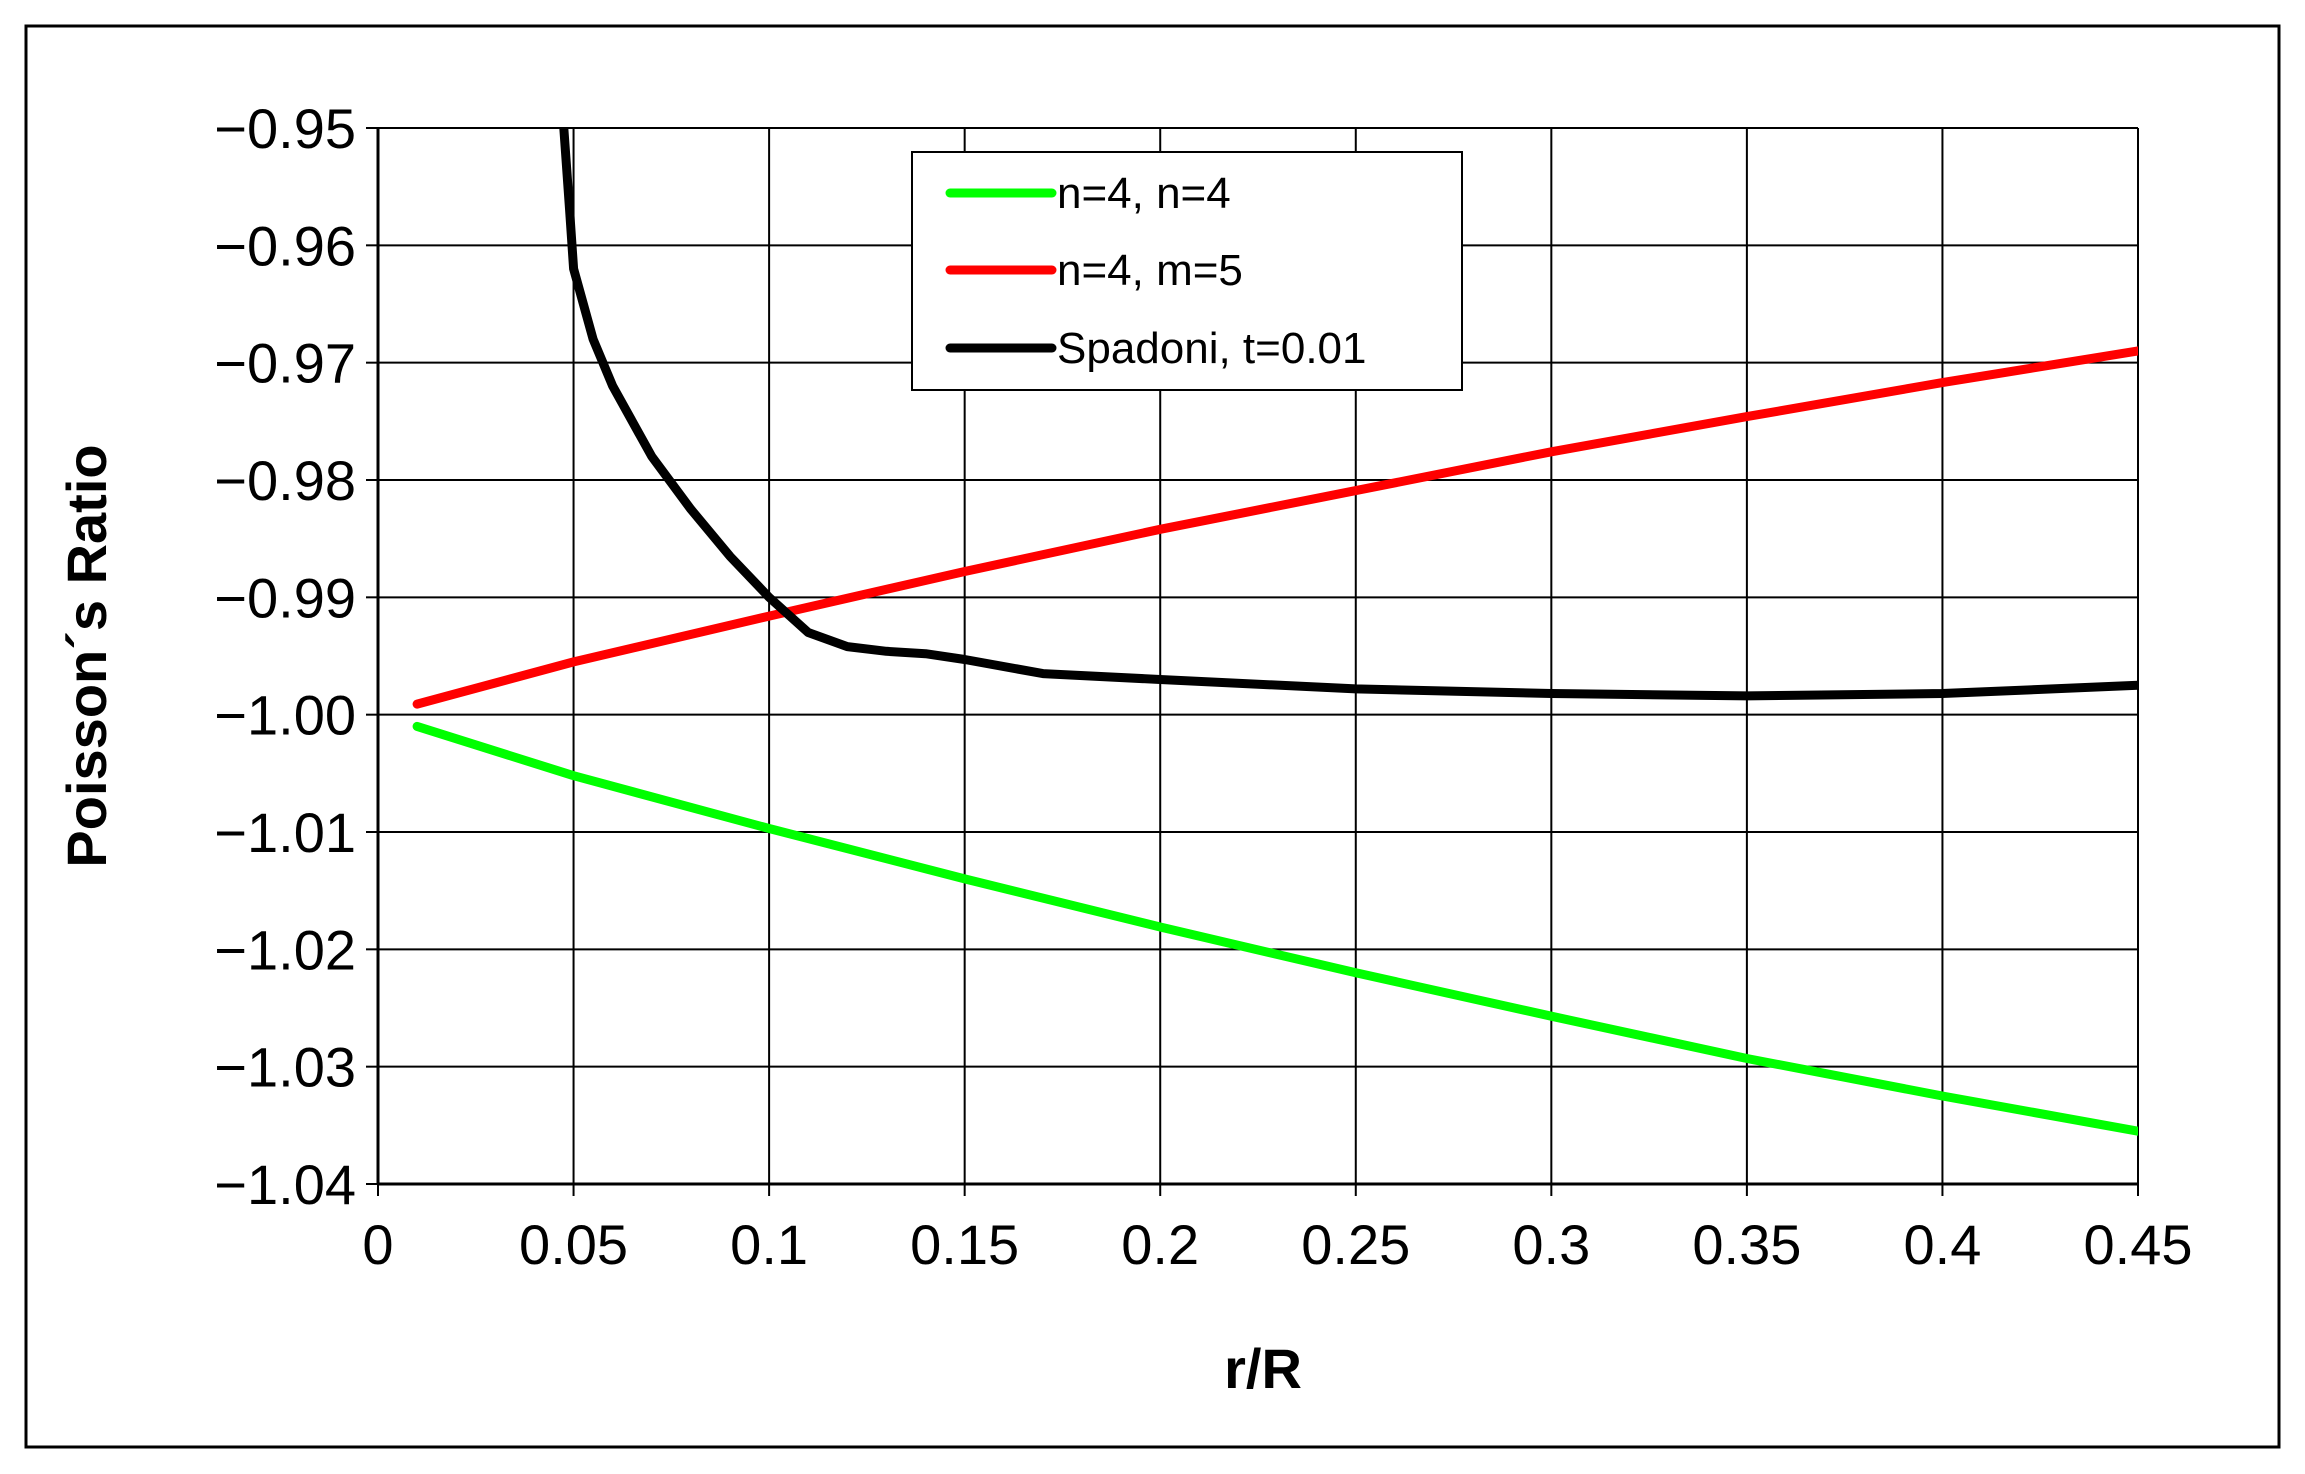  Describe the element at coordinates (285, 480) in the screenshot. I see `y-tick-label: −0.98` at that location.